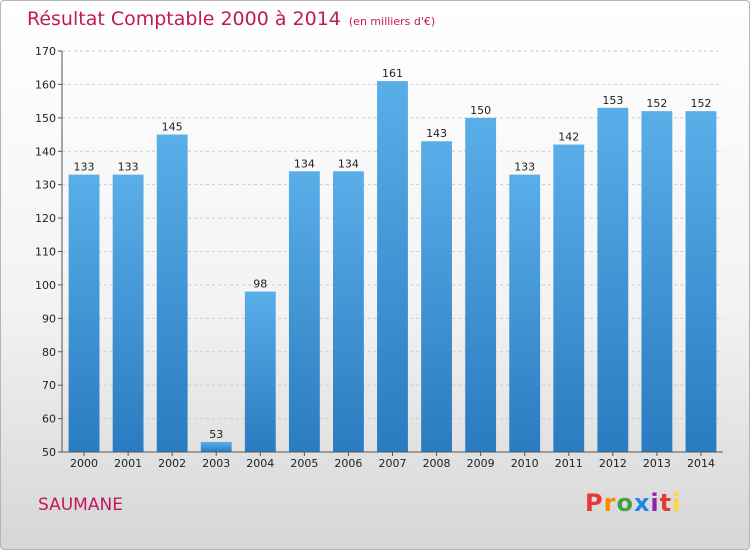 This screenshot has width=750, height=550. Describe the element at coordinates (392, 21) in the screenshot. I see `chart-subtitle: (en milliers d'€)` at that location.